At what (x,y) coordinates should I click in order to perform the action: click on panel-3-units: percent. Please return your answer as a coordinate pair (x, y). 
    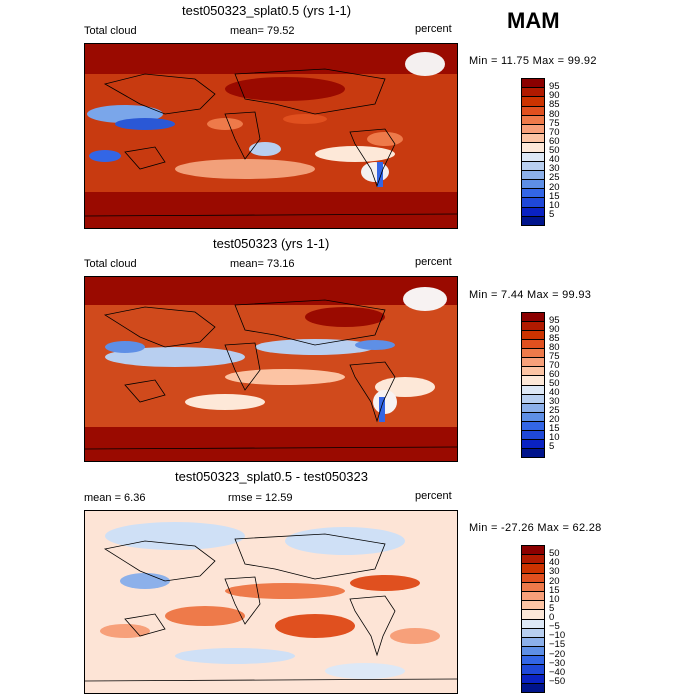
    Looking at the image, I should click on (433, 496).